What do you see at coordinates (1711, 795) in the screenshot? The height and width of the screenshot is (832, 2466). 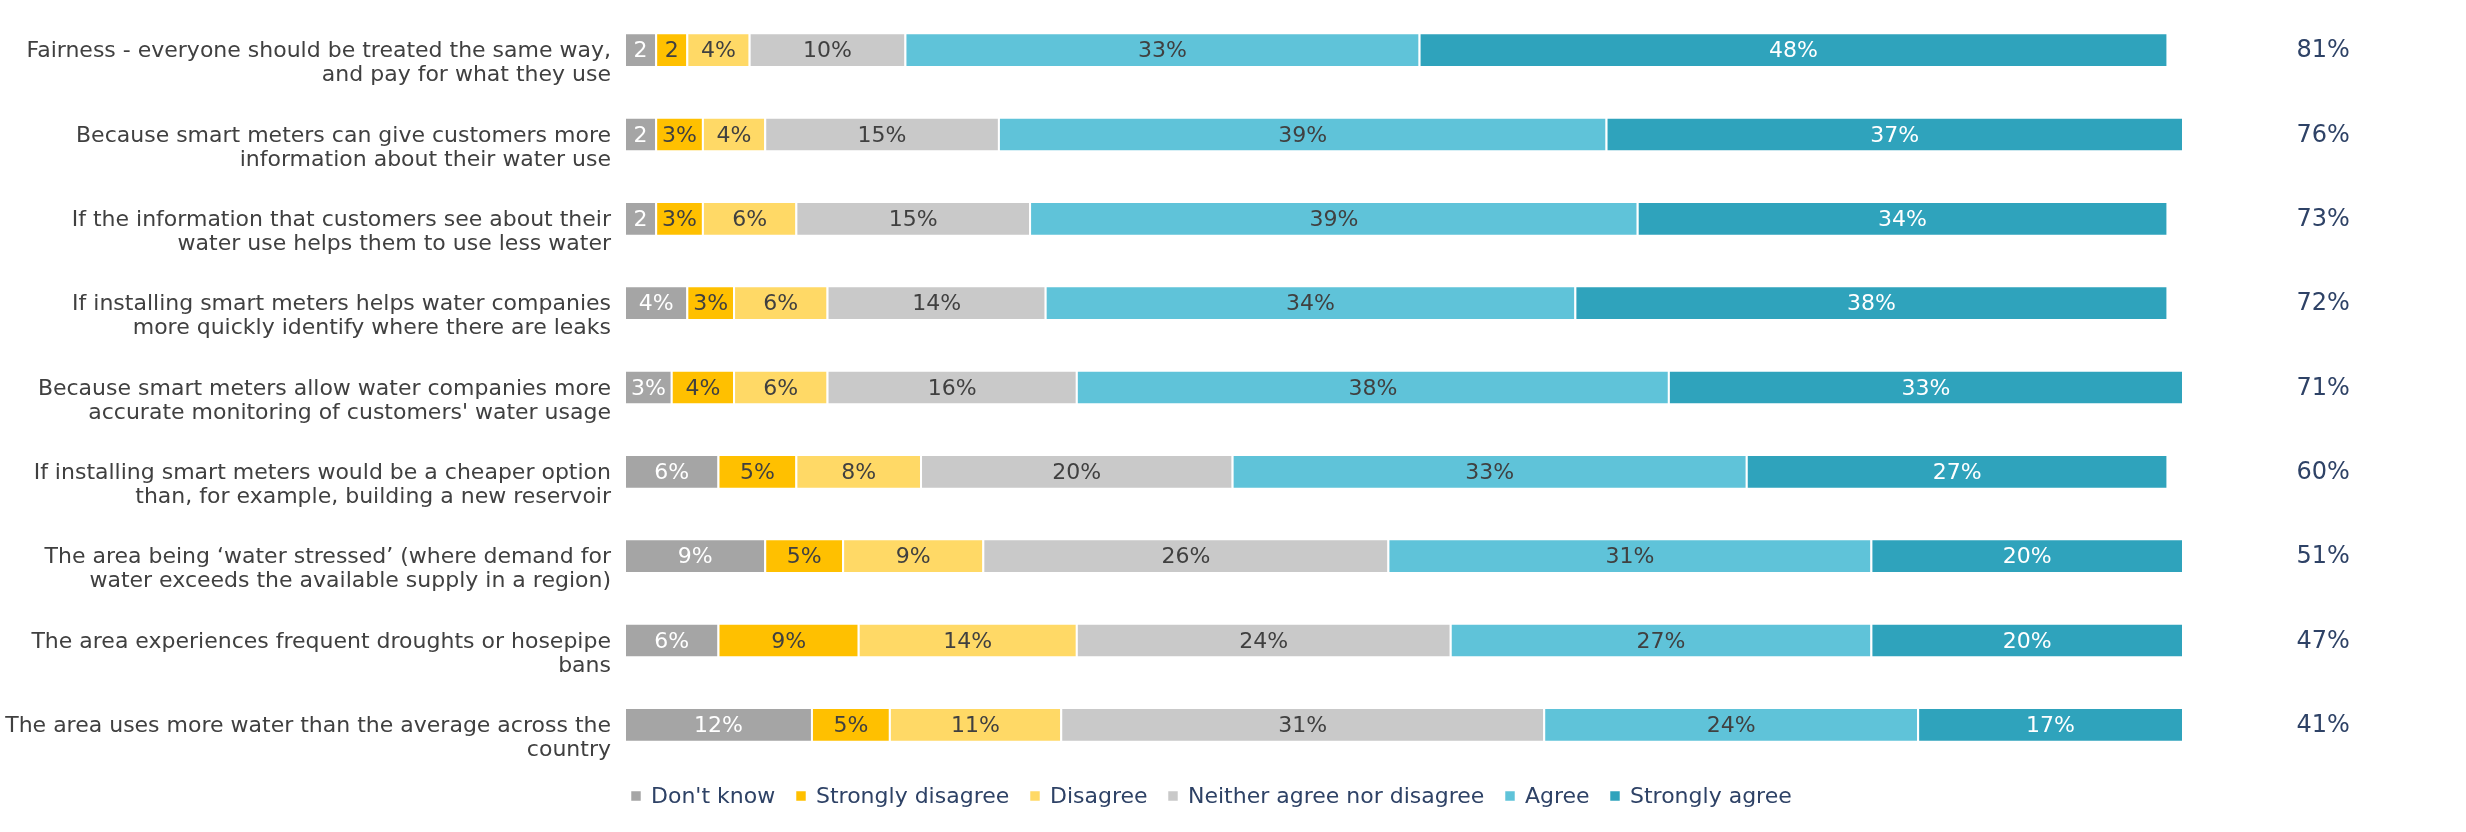 I see `legend-label: Strongly agree` at bounding box center [1711, 795].